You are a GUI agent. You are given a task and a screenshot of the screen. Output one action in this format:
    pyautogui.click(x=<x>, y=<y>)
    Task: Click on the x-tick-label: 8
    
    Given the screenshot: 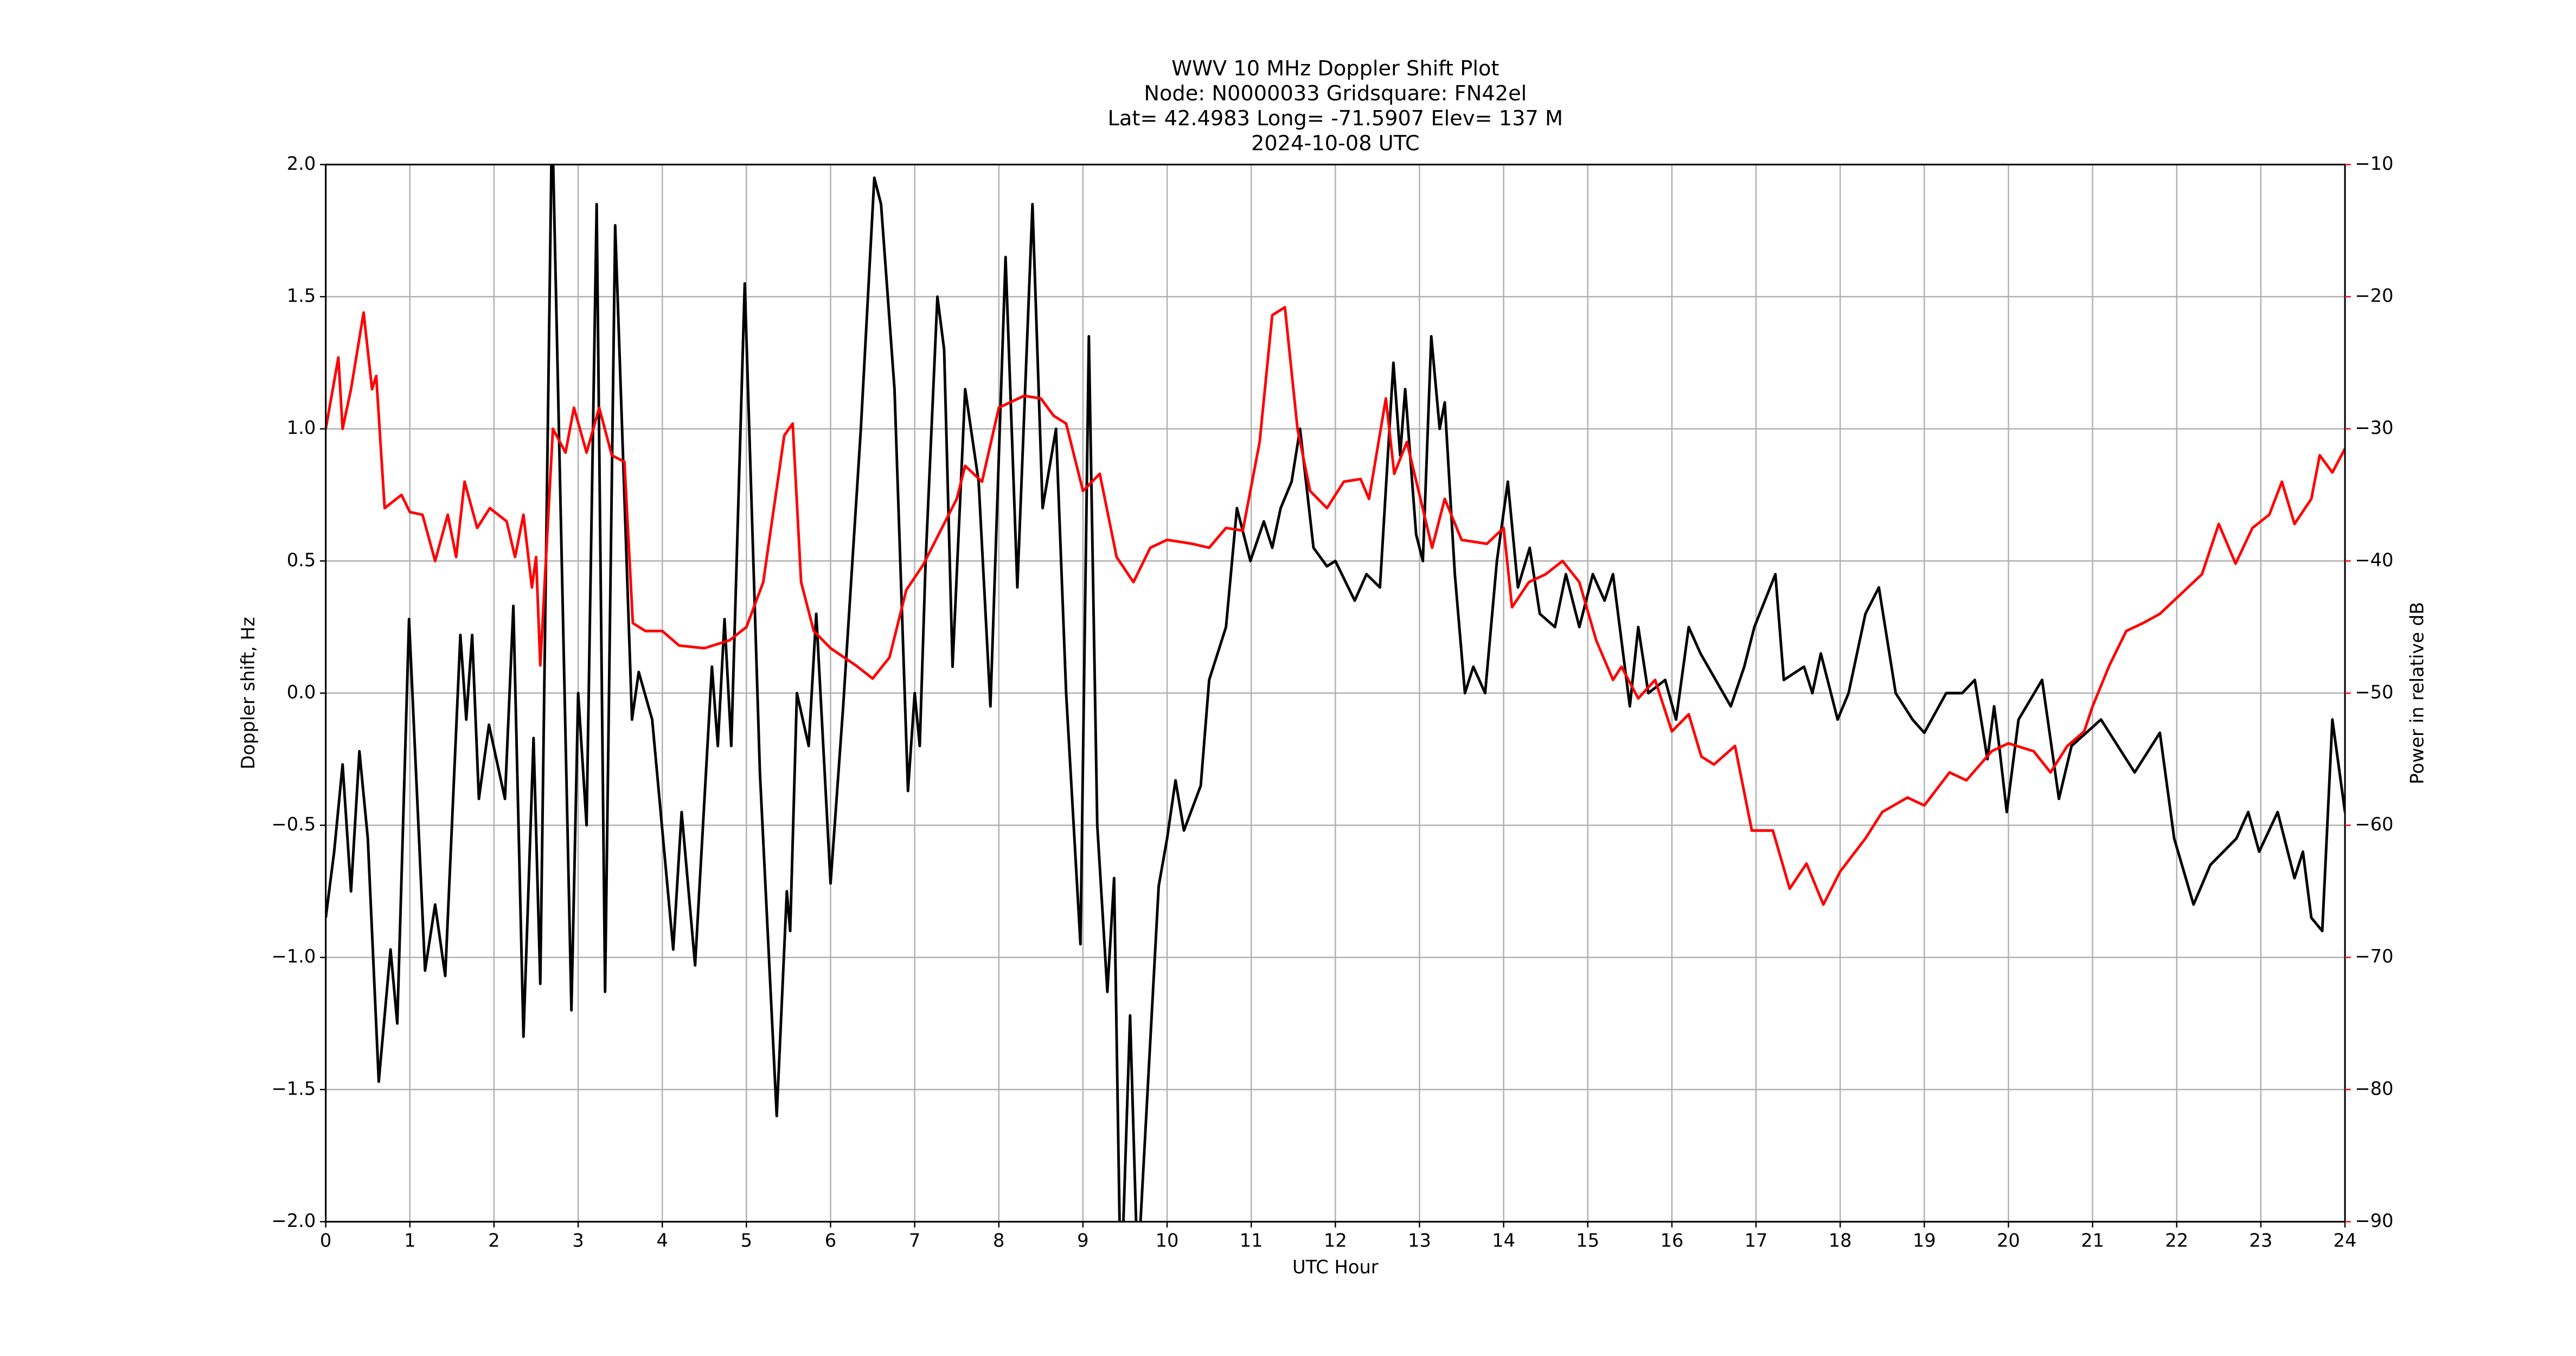 What is the action you would take?
    pyautogui.click(x=998, y=1240)
    